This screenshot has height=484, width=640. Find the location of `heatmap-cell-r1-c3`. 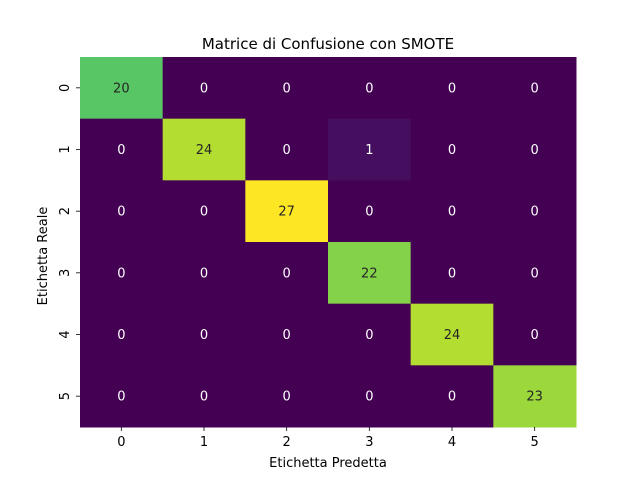

heatmap-cell-r1-c3 is located at coordinates (370, 149).